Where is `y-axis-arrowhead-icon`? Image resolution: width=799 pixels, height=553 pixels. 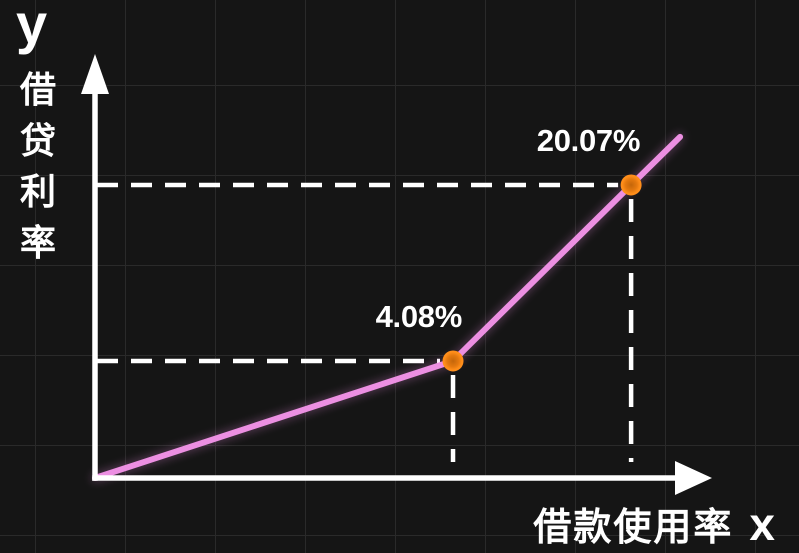 y-axis-arrowhead-icon is located at coordinates (95, 74).